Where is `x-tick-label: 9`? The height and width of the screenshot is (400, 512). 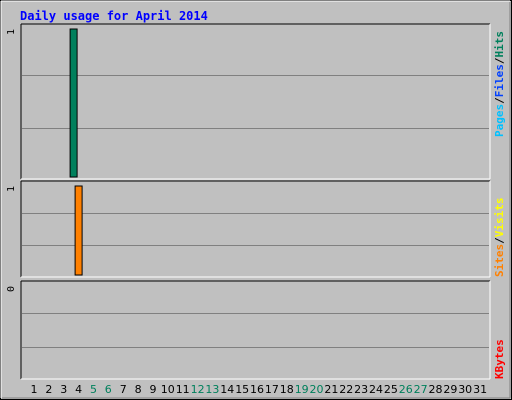 x-tick-label: 9 is located at coordinates (153, 389).